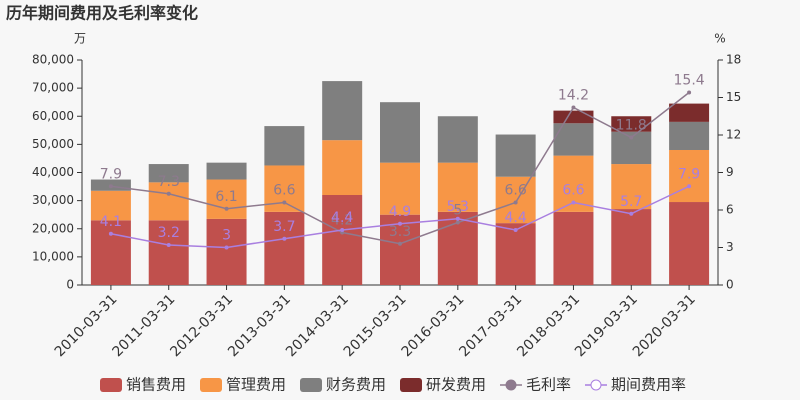  Describe the element at coordinates (53, 88) in the screenshot. I see `y-tick-label: 70,000` at that location.